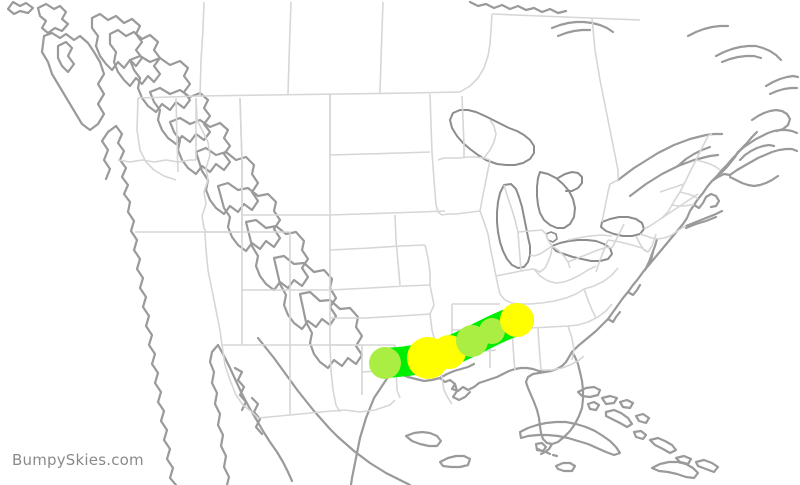 This screenshot has width=800, height=485. I want to click on site-watermark: BumpySkies.com, so click(78, 460).